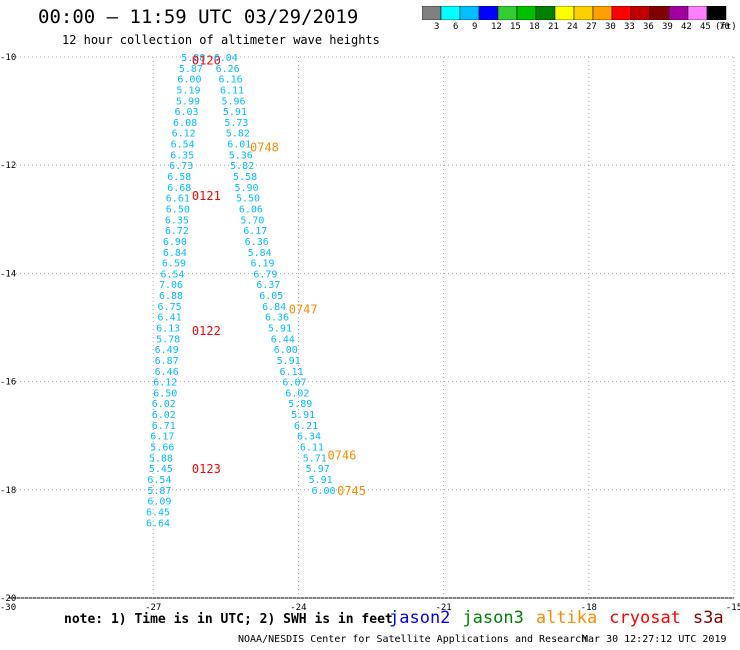 The height and width of the screenshot is (650, 740). What do you see at coordinates (708, 618) in the screenshot?
I see `legend-item: s3a` at bounding box center [708, 618].